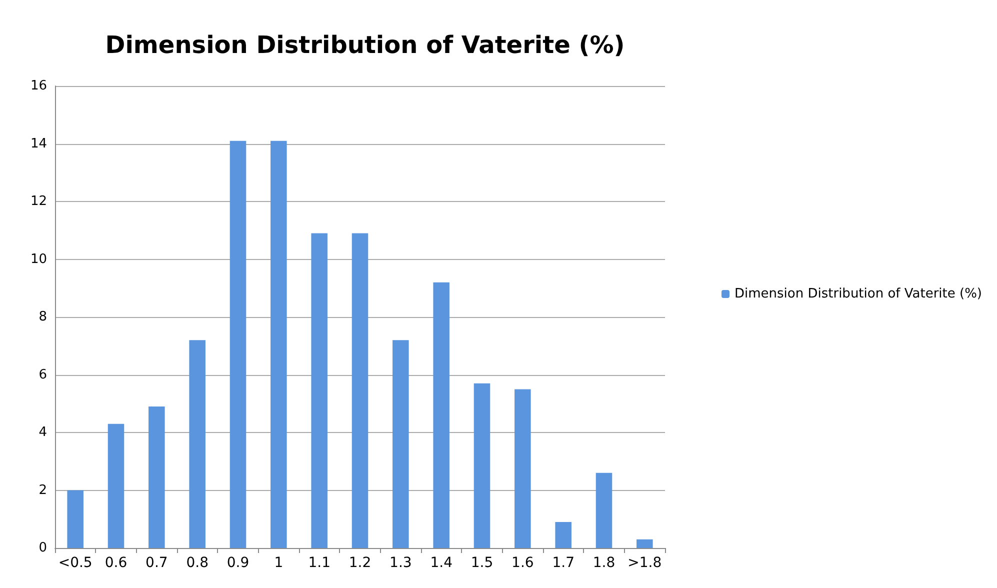 The width and height of the screenshot is (997, 588). I want to click on y-tick-label: 4, so click(42, 432).